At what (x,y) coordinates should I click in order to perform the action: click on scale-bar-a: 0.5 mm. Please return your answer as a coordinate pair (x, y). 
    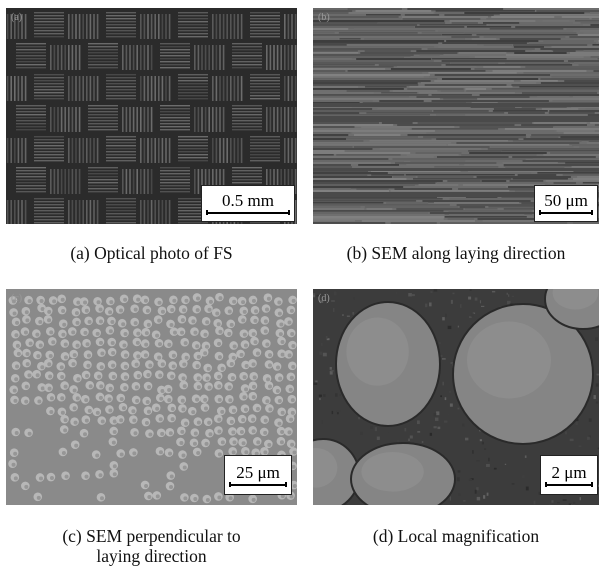
    Looking at the image, I should click on (248, 203).